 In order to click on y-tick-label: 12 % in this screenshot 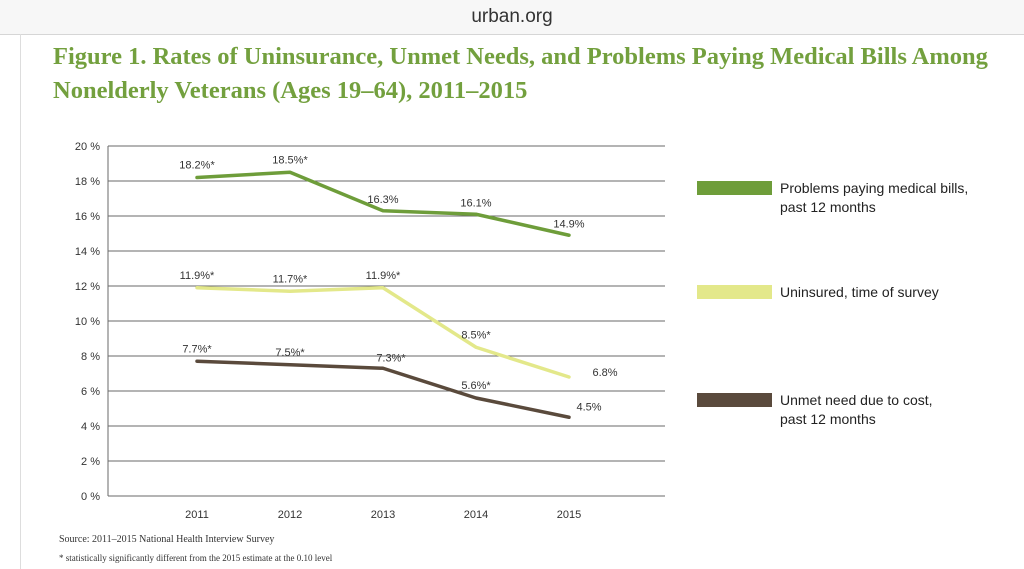, I will do `click(87, 287)`.